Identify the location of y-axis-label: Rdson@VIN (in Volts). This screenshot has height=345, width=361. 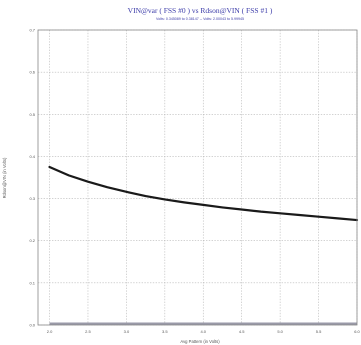
(4, 177).